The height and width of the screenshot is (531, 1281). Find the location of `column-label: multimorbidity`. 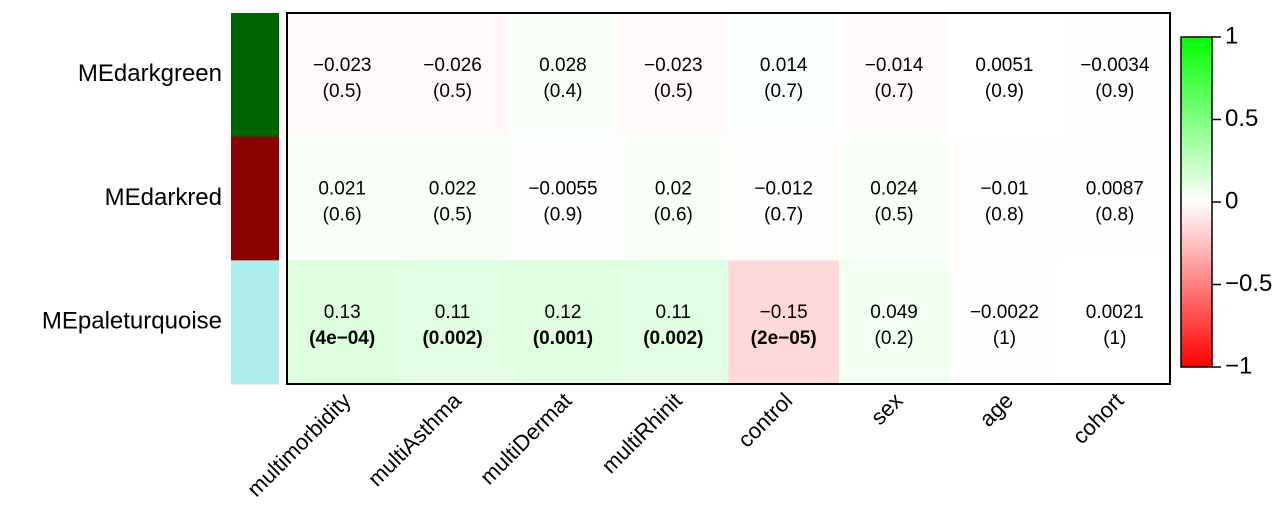

column-label: multimorbidity is located at coordinates (299, 445).